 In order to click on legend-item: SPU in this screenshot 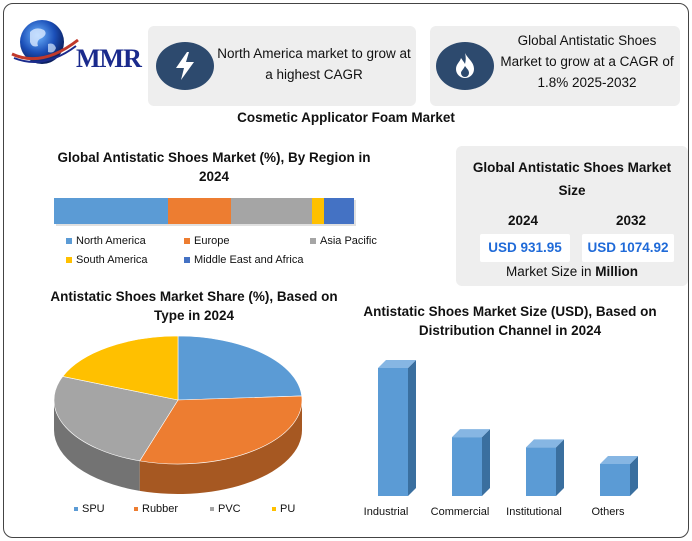, I will do `click(89, 509)`.